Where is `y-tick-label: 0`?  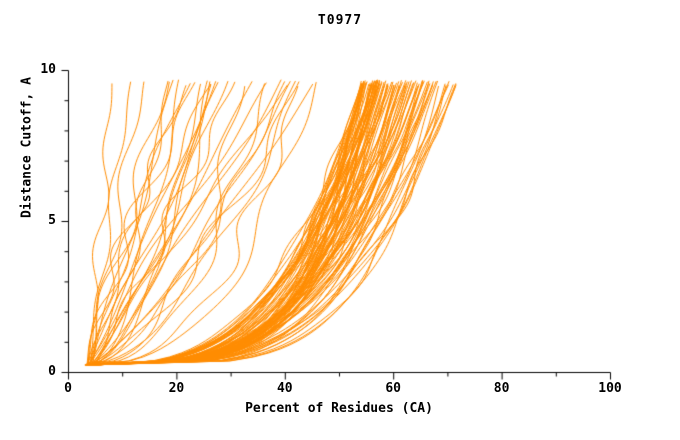 y-tick-label: 0 is located at coordinates (52, 371).